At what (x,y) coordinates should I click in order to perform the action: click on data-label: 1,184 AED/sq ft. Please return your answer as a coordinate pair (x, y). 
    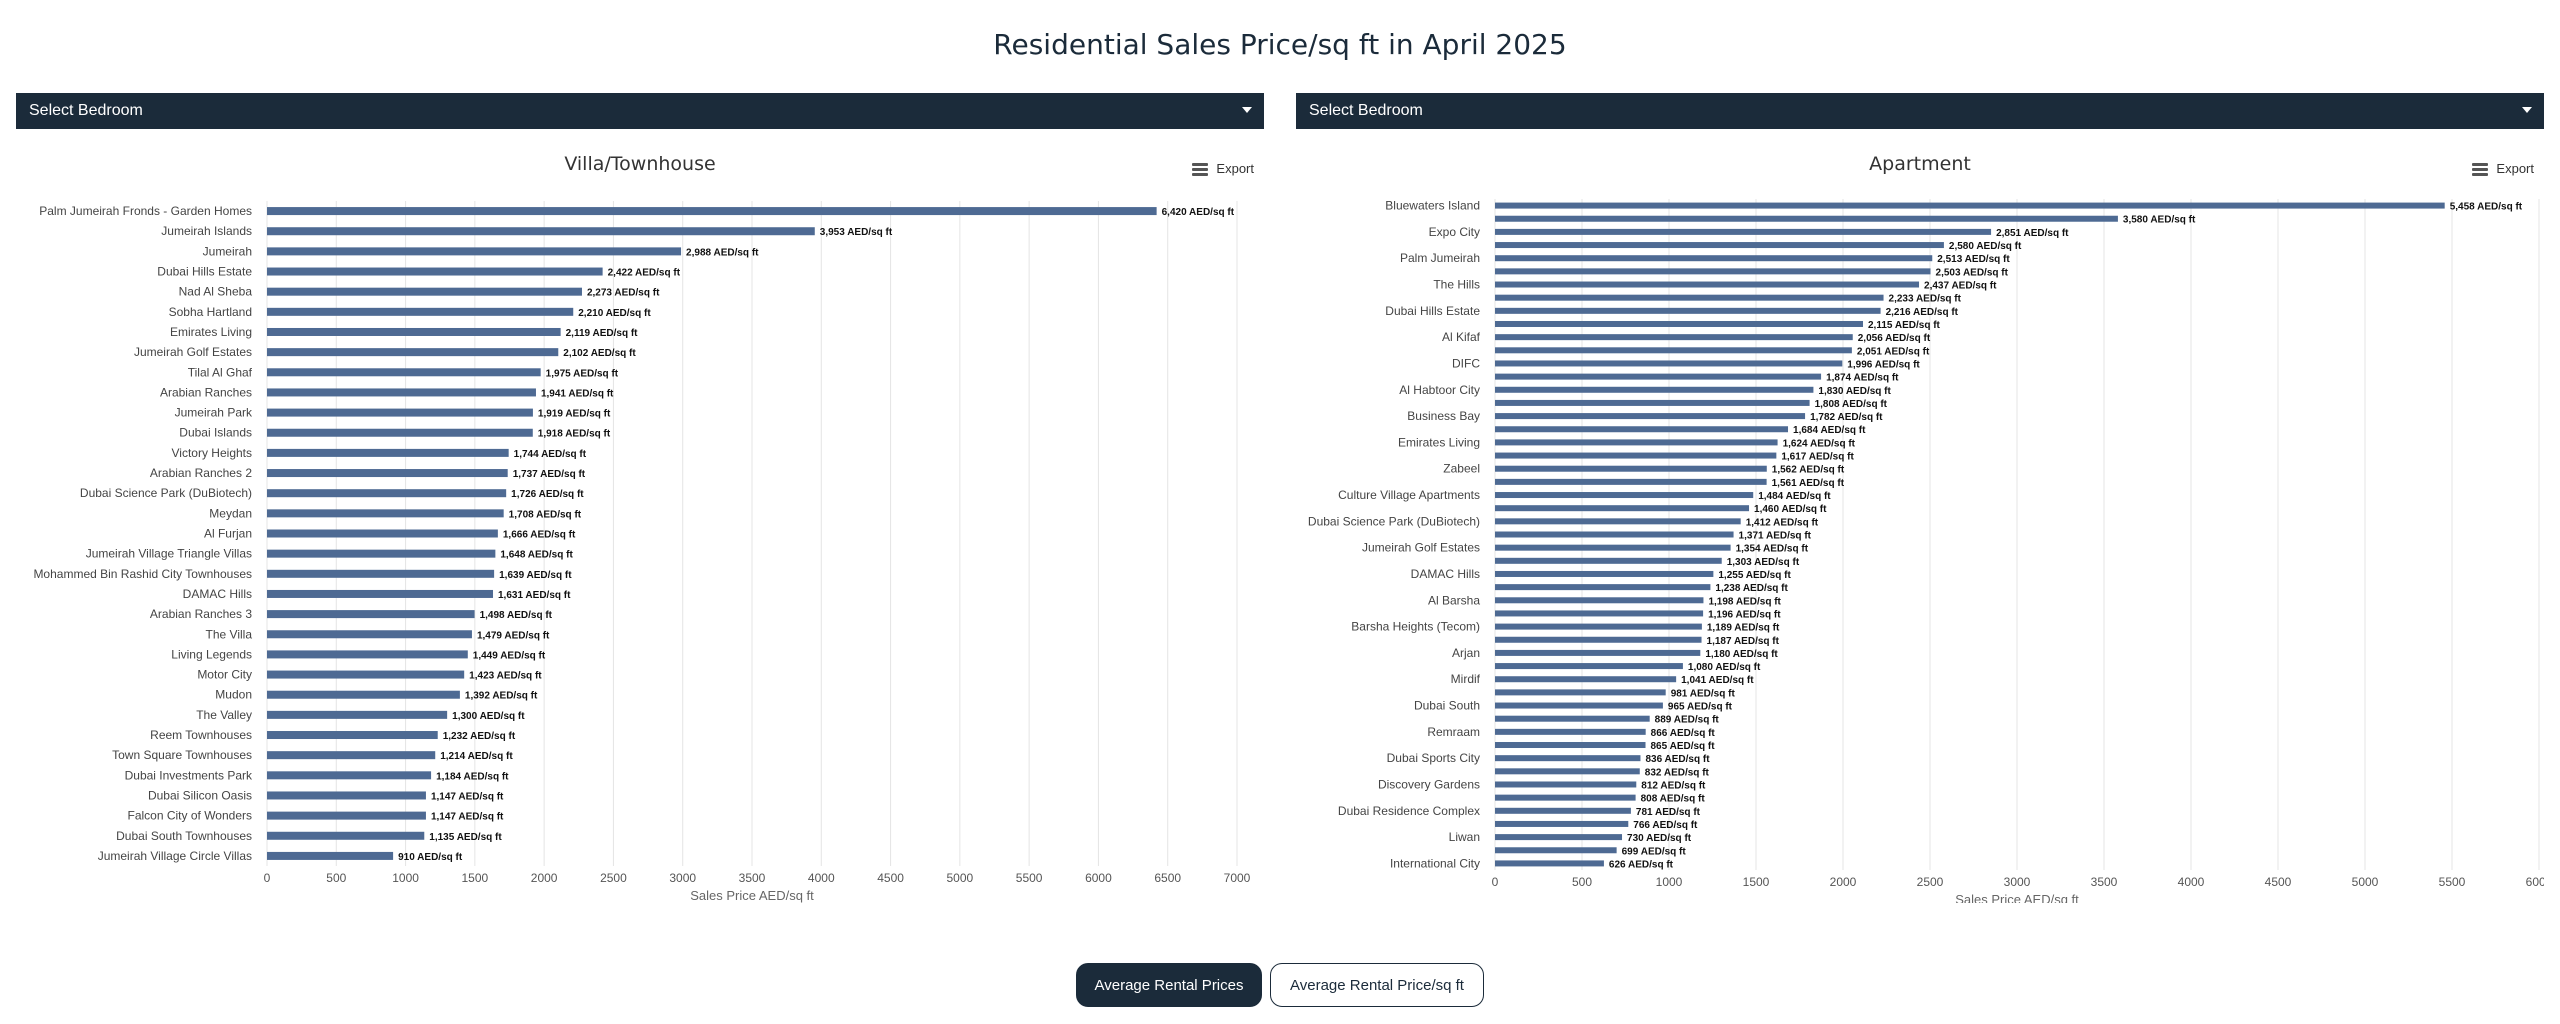
    Looking at the image, I should click on (472, 776).